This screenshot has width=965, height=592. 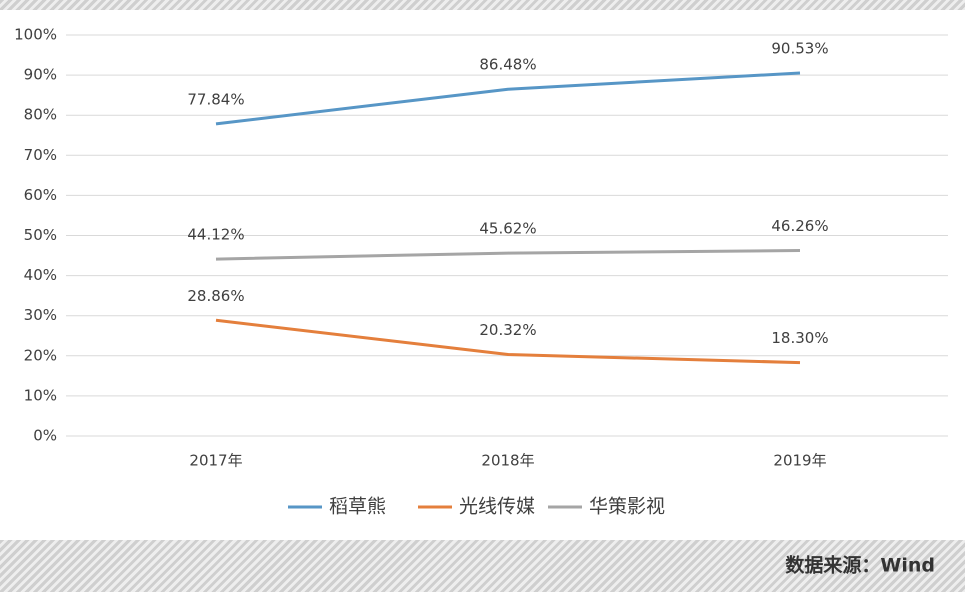 I want to click on y-tick-label: 10%, so click(x=40, y=395).